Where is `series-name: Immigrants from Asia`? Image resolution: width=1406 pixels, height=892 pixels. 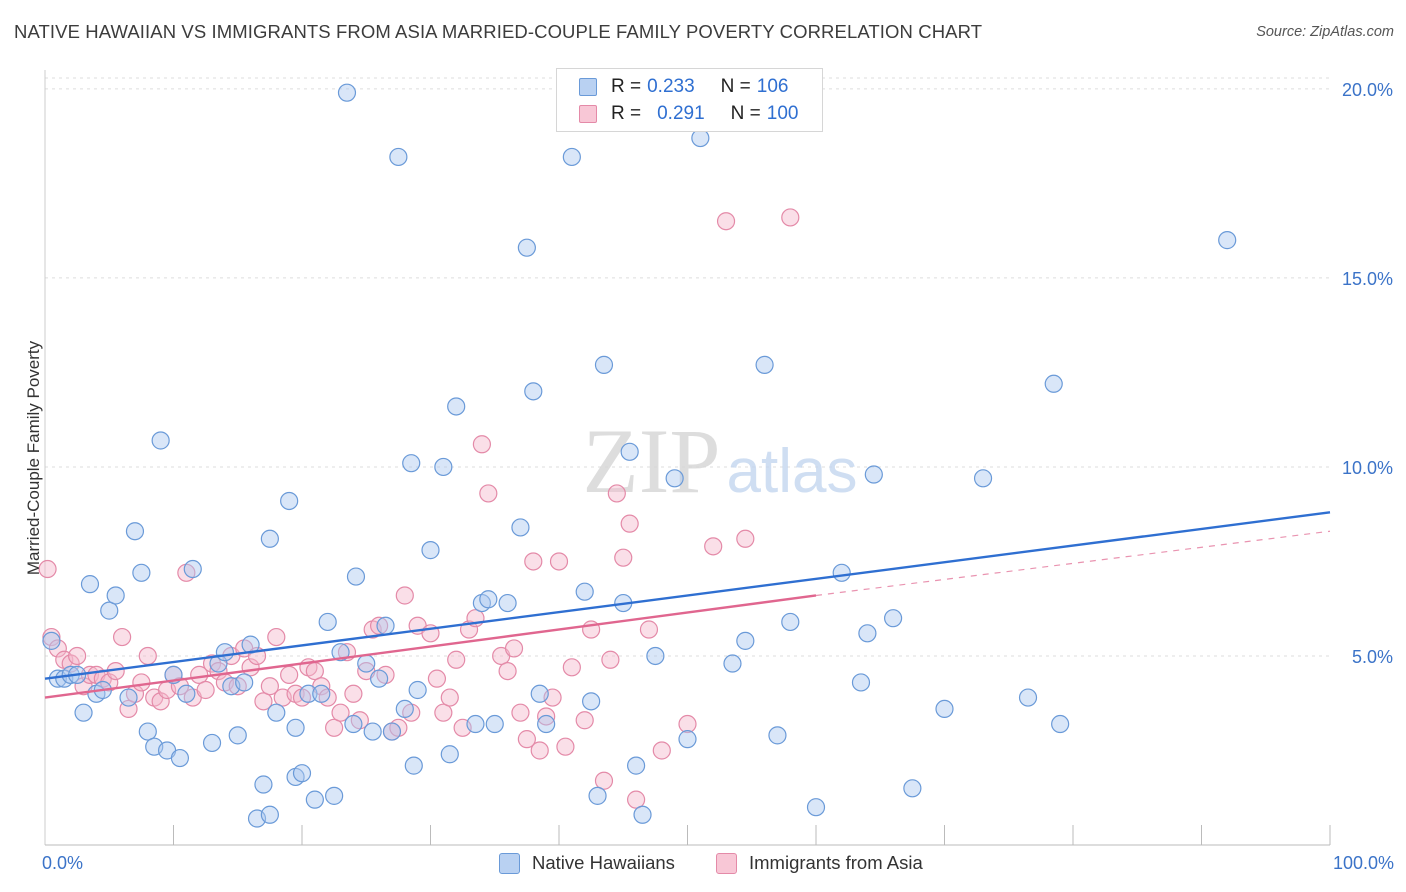 series-name: Immigrants from Asia is located at coordinates (836, 862).